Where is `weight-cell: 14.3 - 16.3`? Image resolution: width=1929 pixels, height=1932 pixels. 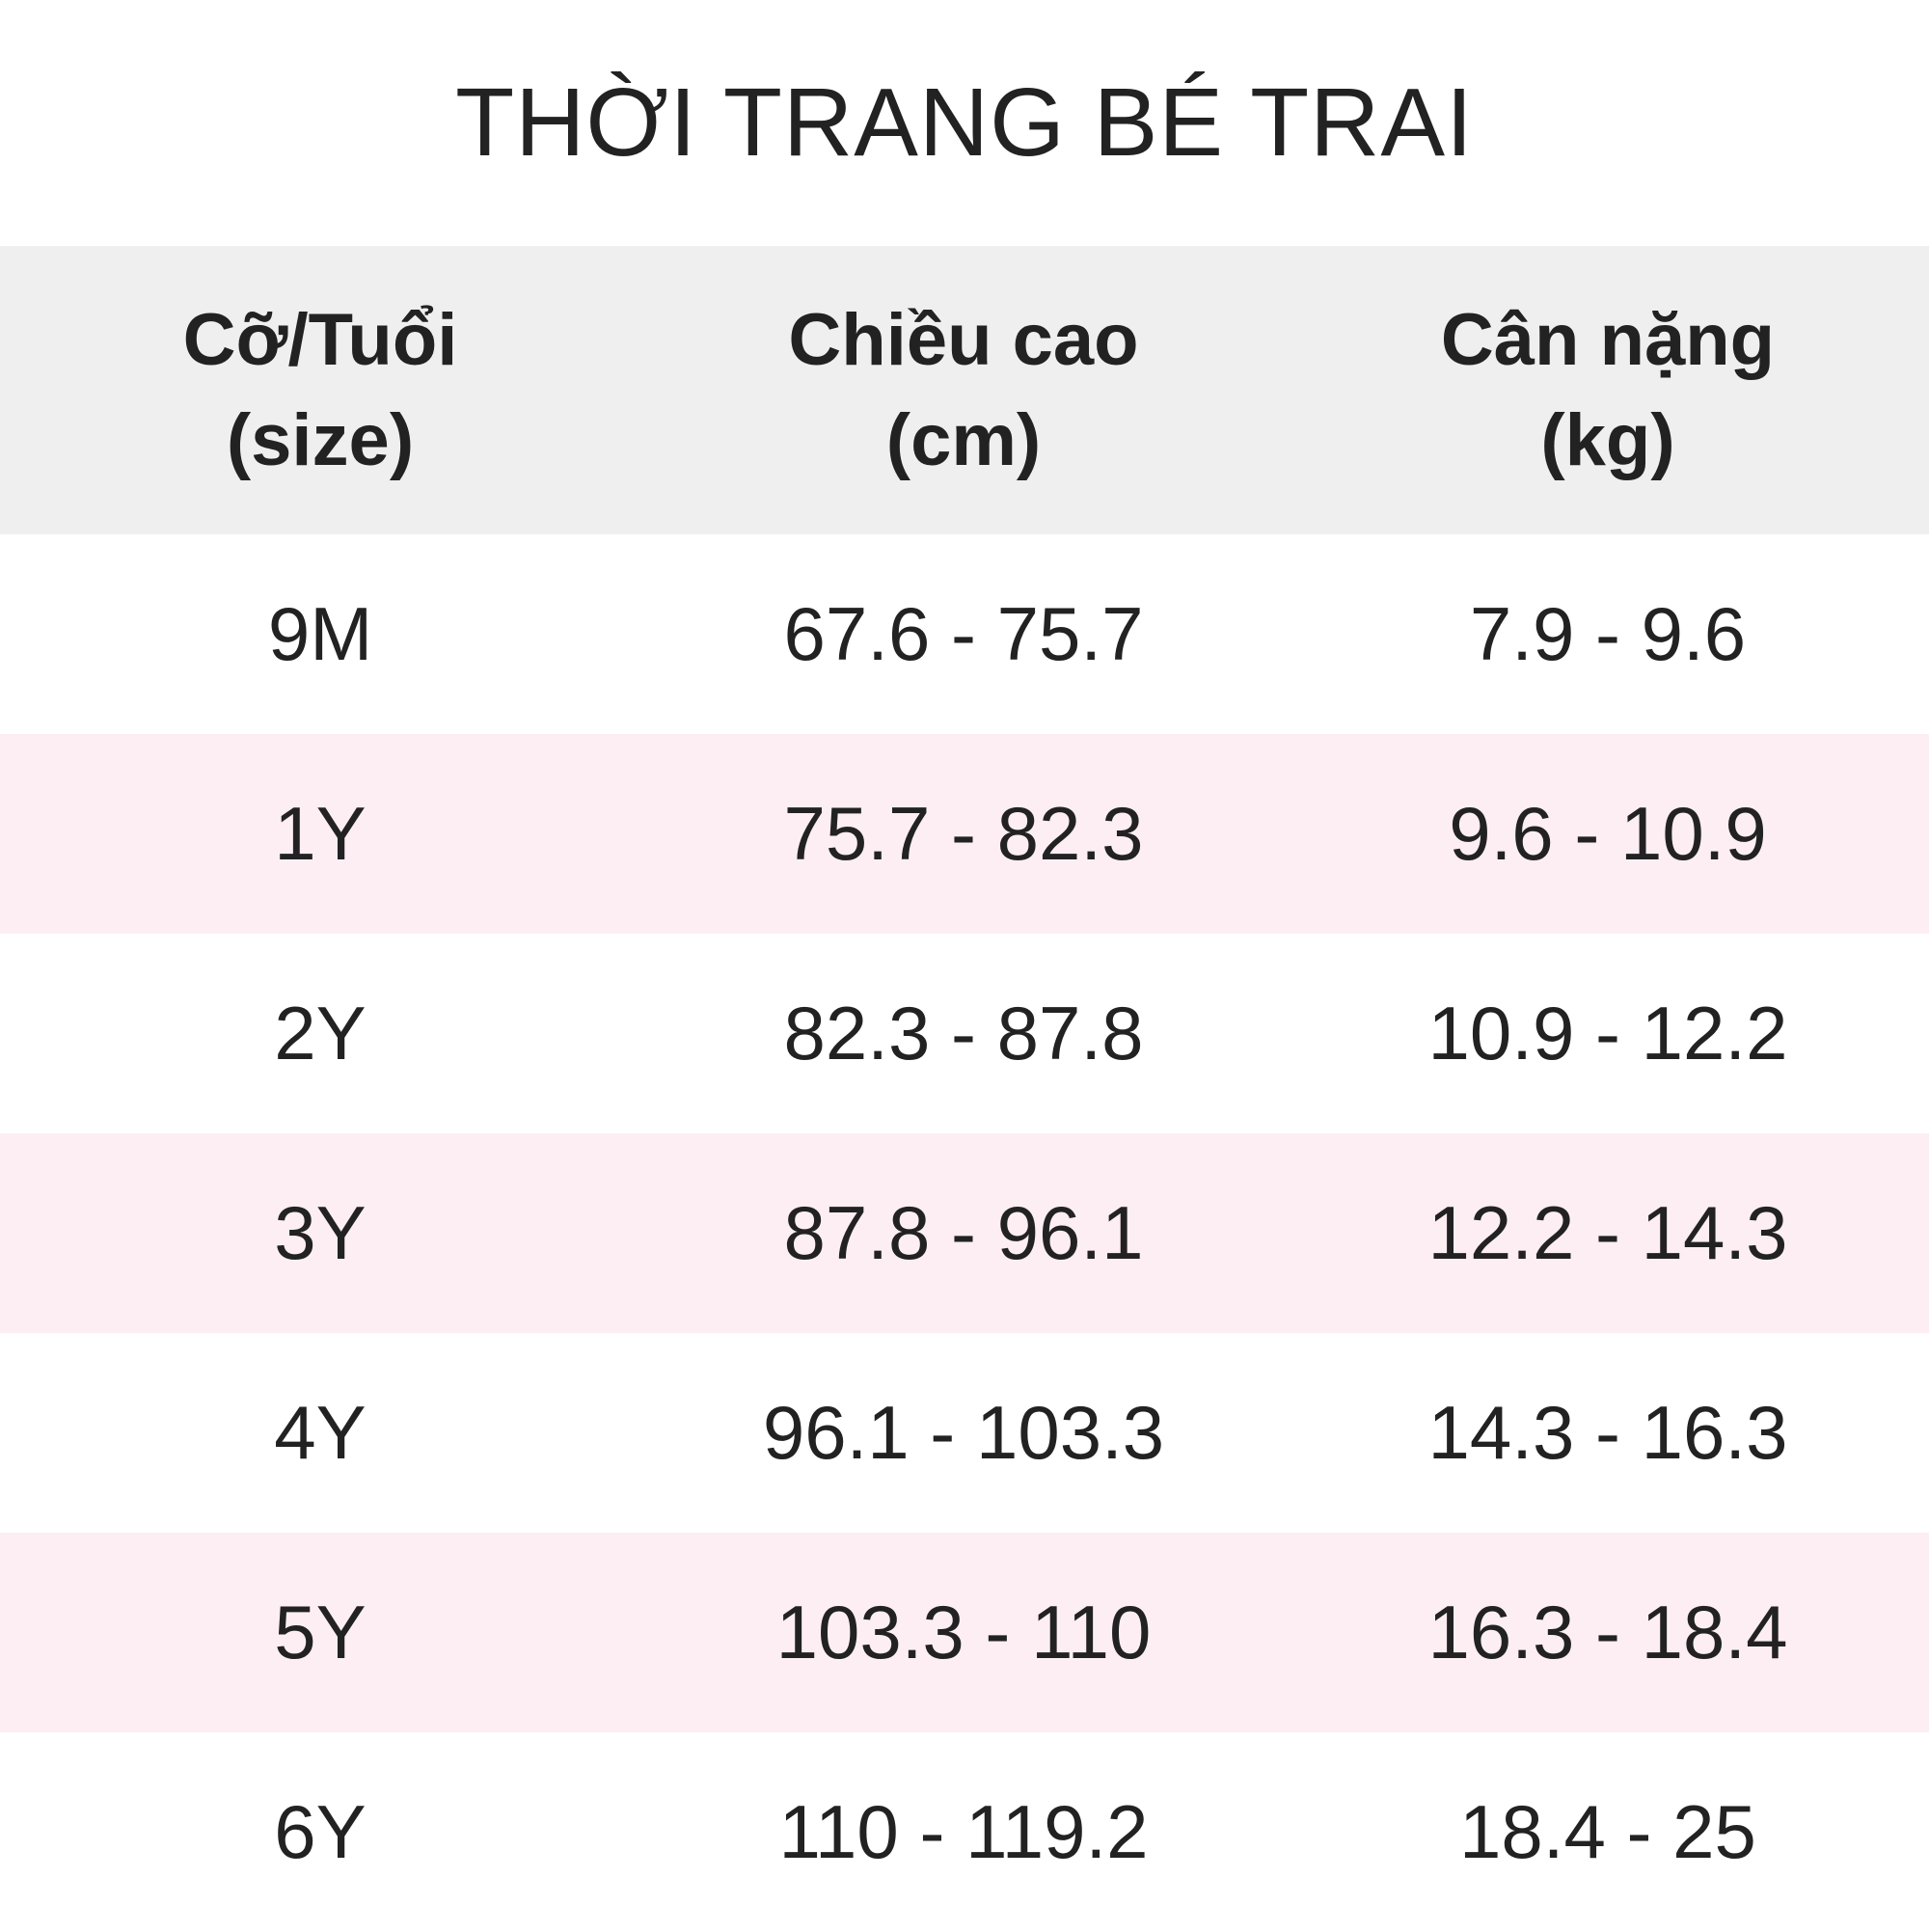 weight-cell: 14.3 - 16.3 is located at coordinates (1607, 1432).